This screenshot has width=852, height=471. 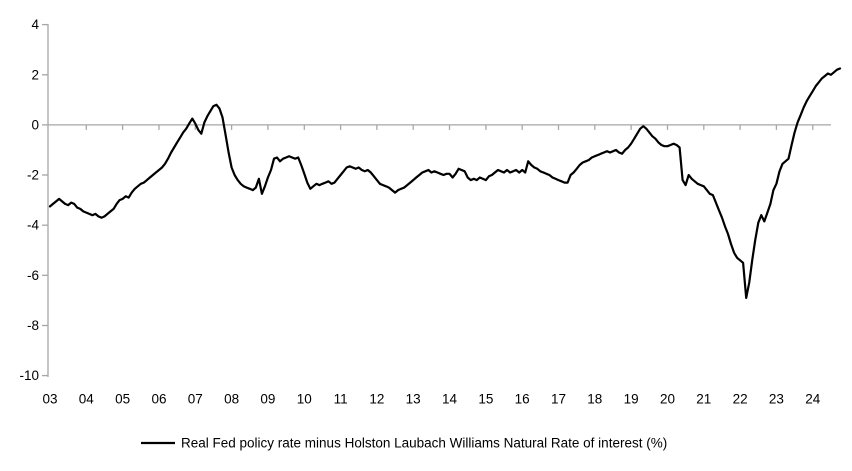 What do you see at coordinates (450, 399) in the screenshot?
I see `x-tick-label: 14` at bounding box center [450, 399].